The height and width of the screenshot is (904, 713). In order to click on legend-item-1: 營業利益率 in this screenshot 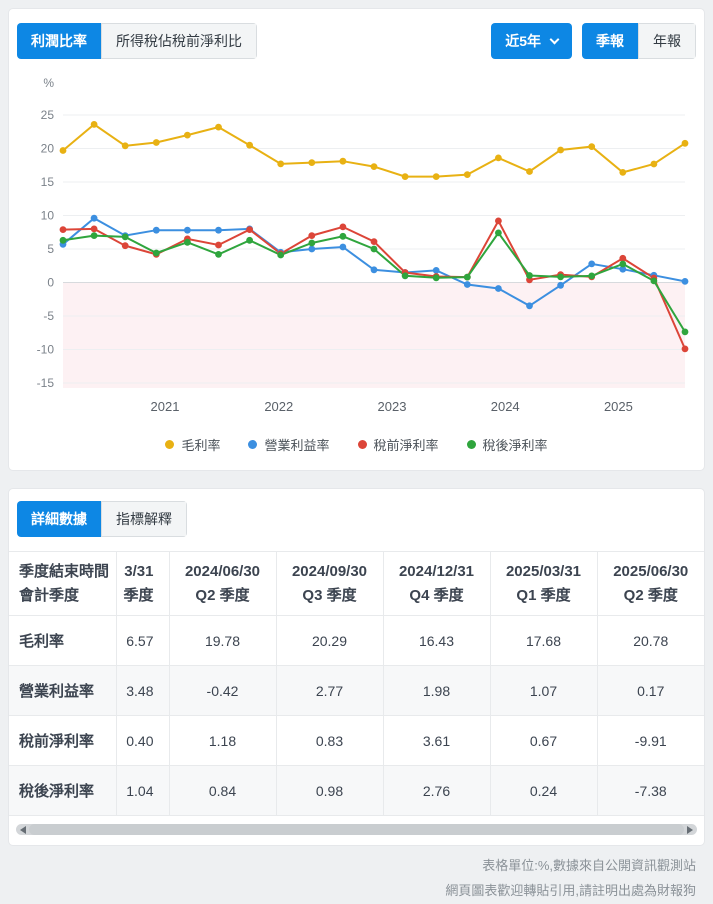, I will do `click(289, 444)`.